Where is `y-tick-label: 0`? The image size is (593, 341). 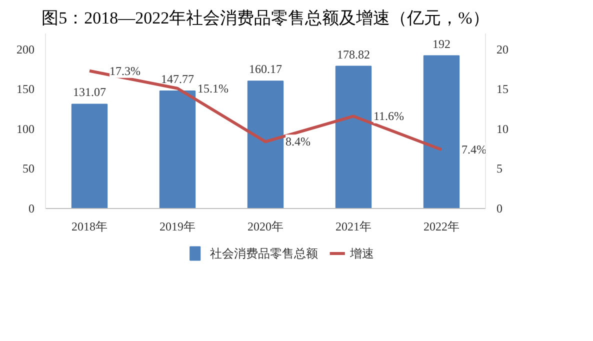
y-tick-label: 0 is located at coordinates (31, 209).